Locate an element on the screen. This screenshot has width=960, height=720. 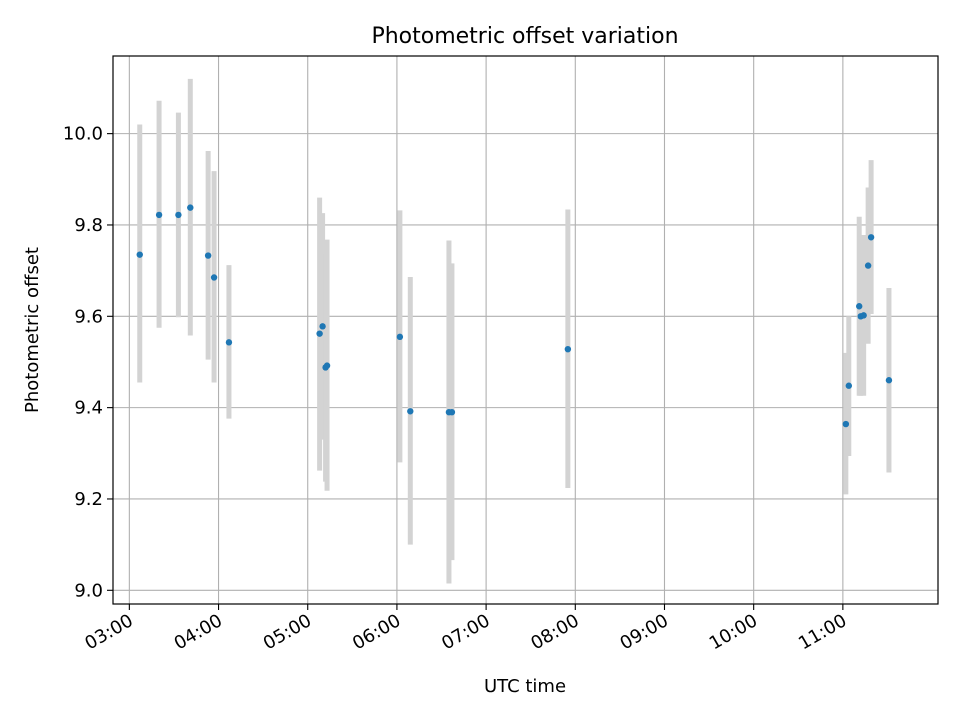
y-axis-label: Photometric offset is located at coordinates (32, 330).